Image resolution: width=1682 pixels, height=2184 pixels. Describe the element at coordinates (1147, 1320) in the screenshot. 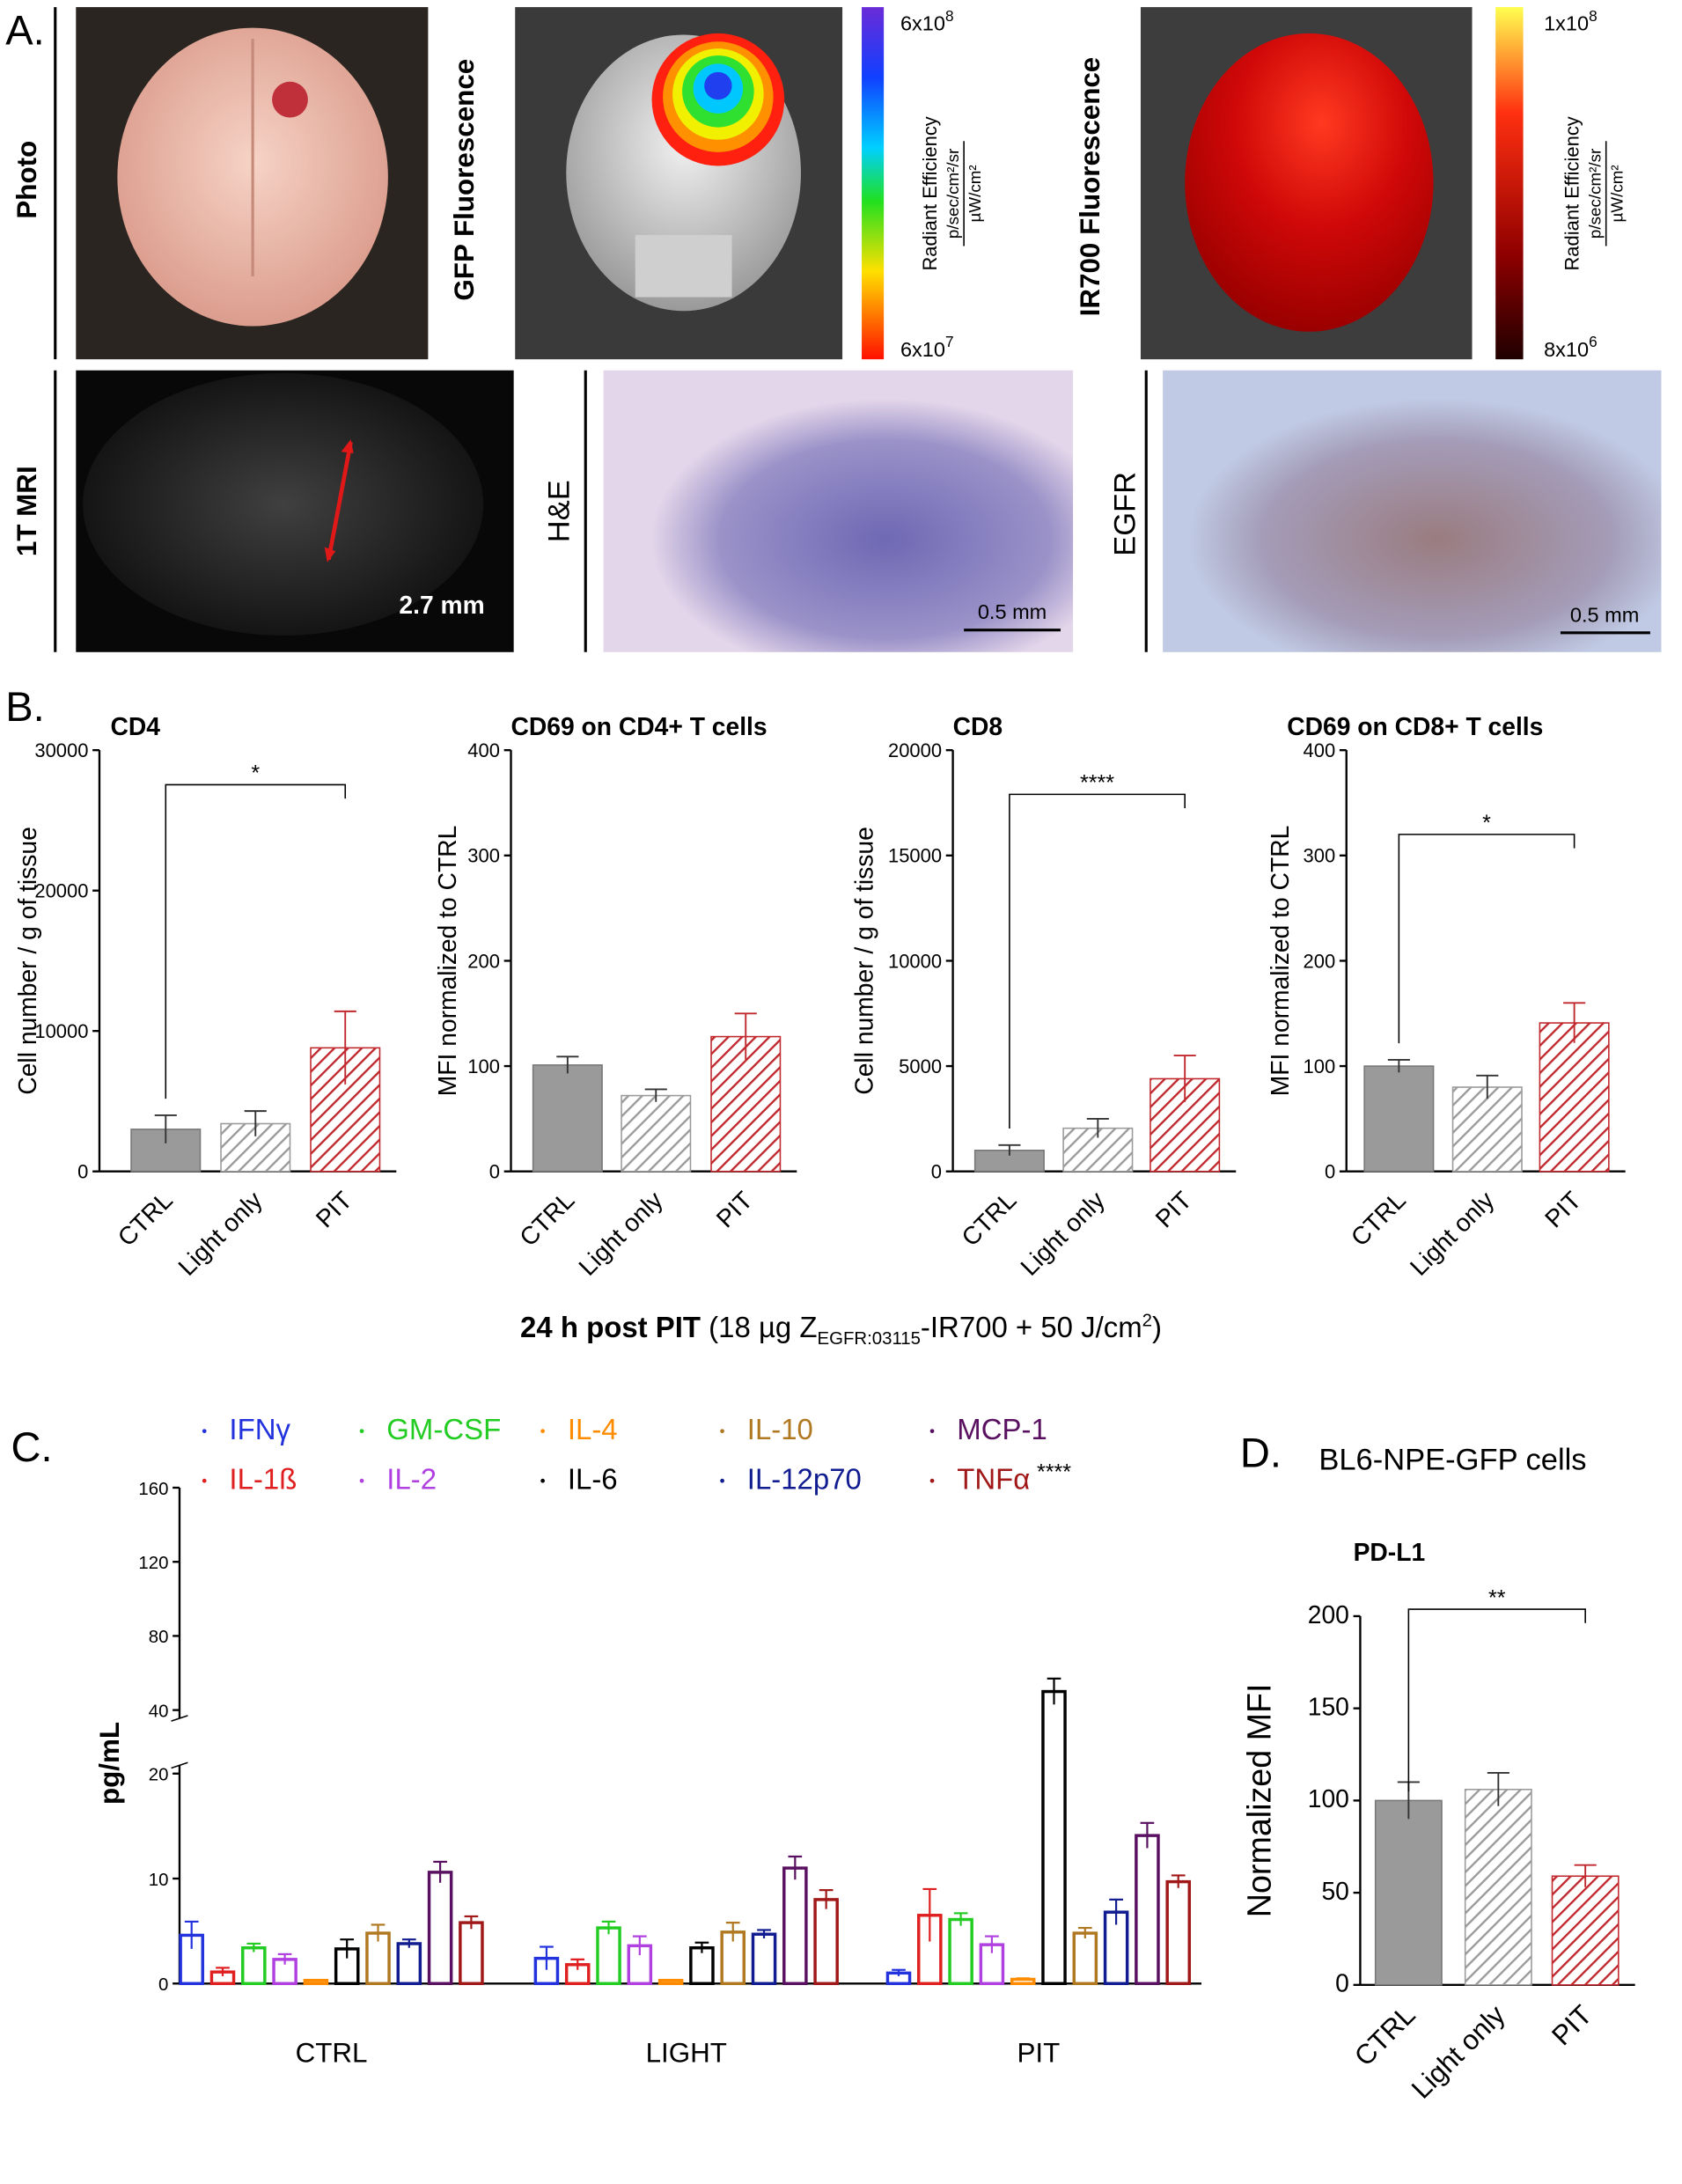

I see `footnote-sup: 2` at that location.